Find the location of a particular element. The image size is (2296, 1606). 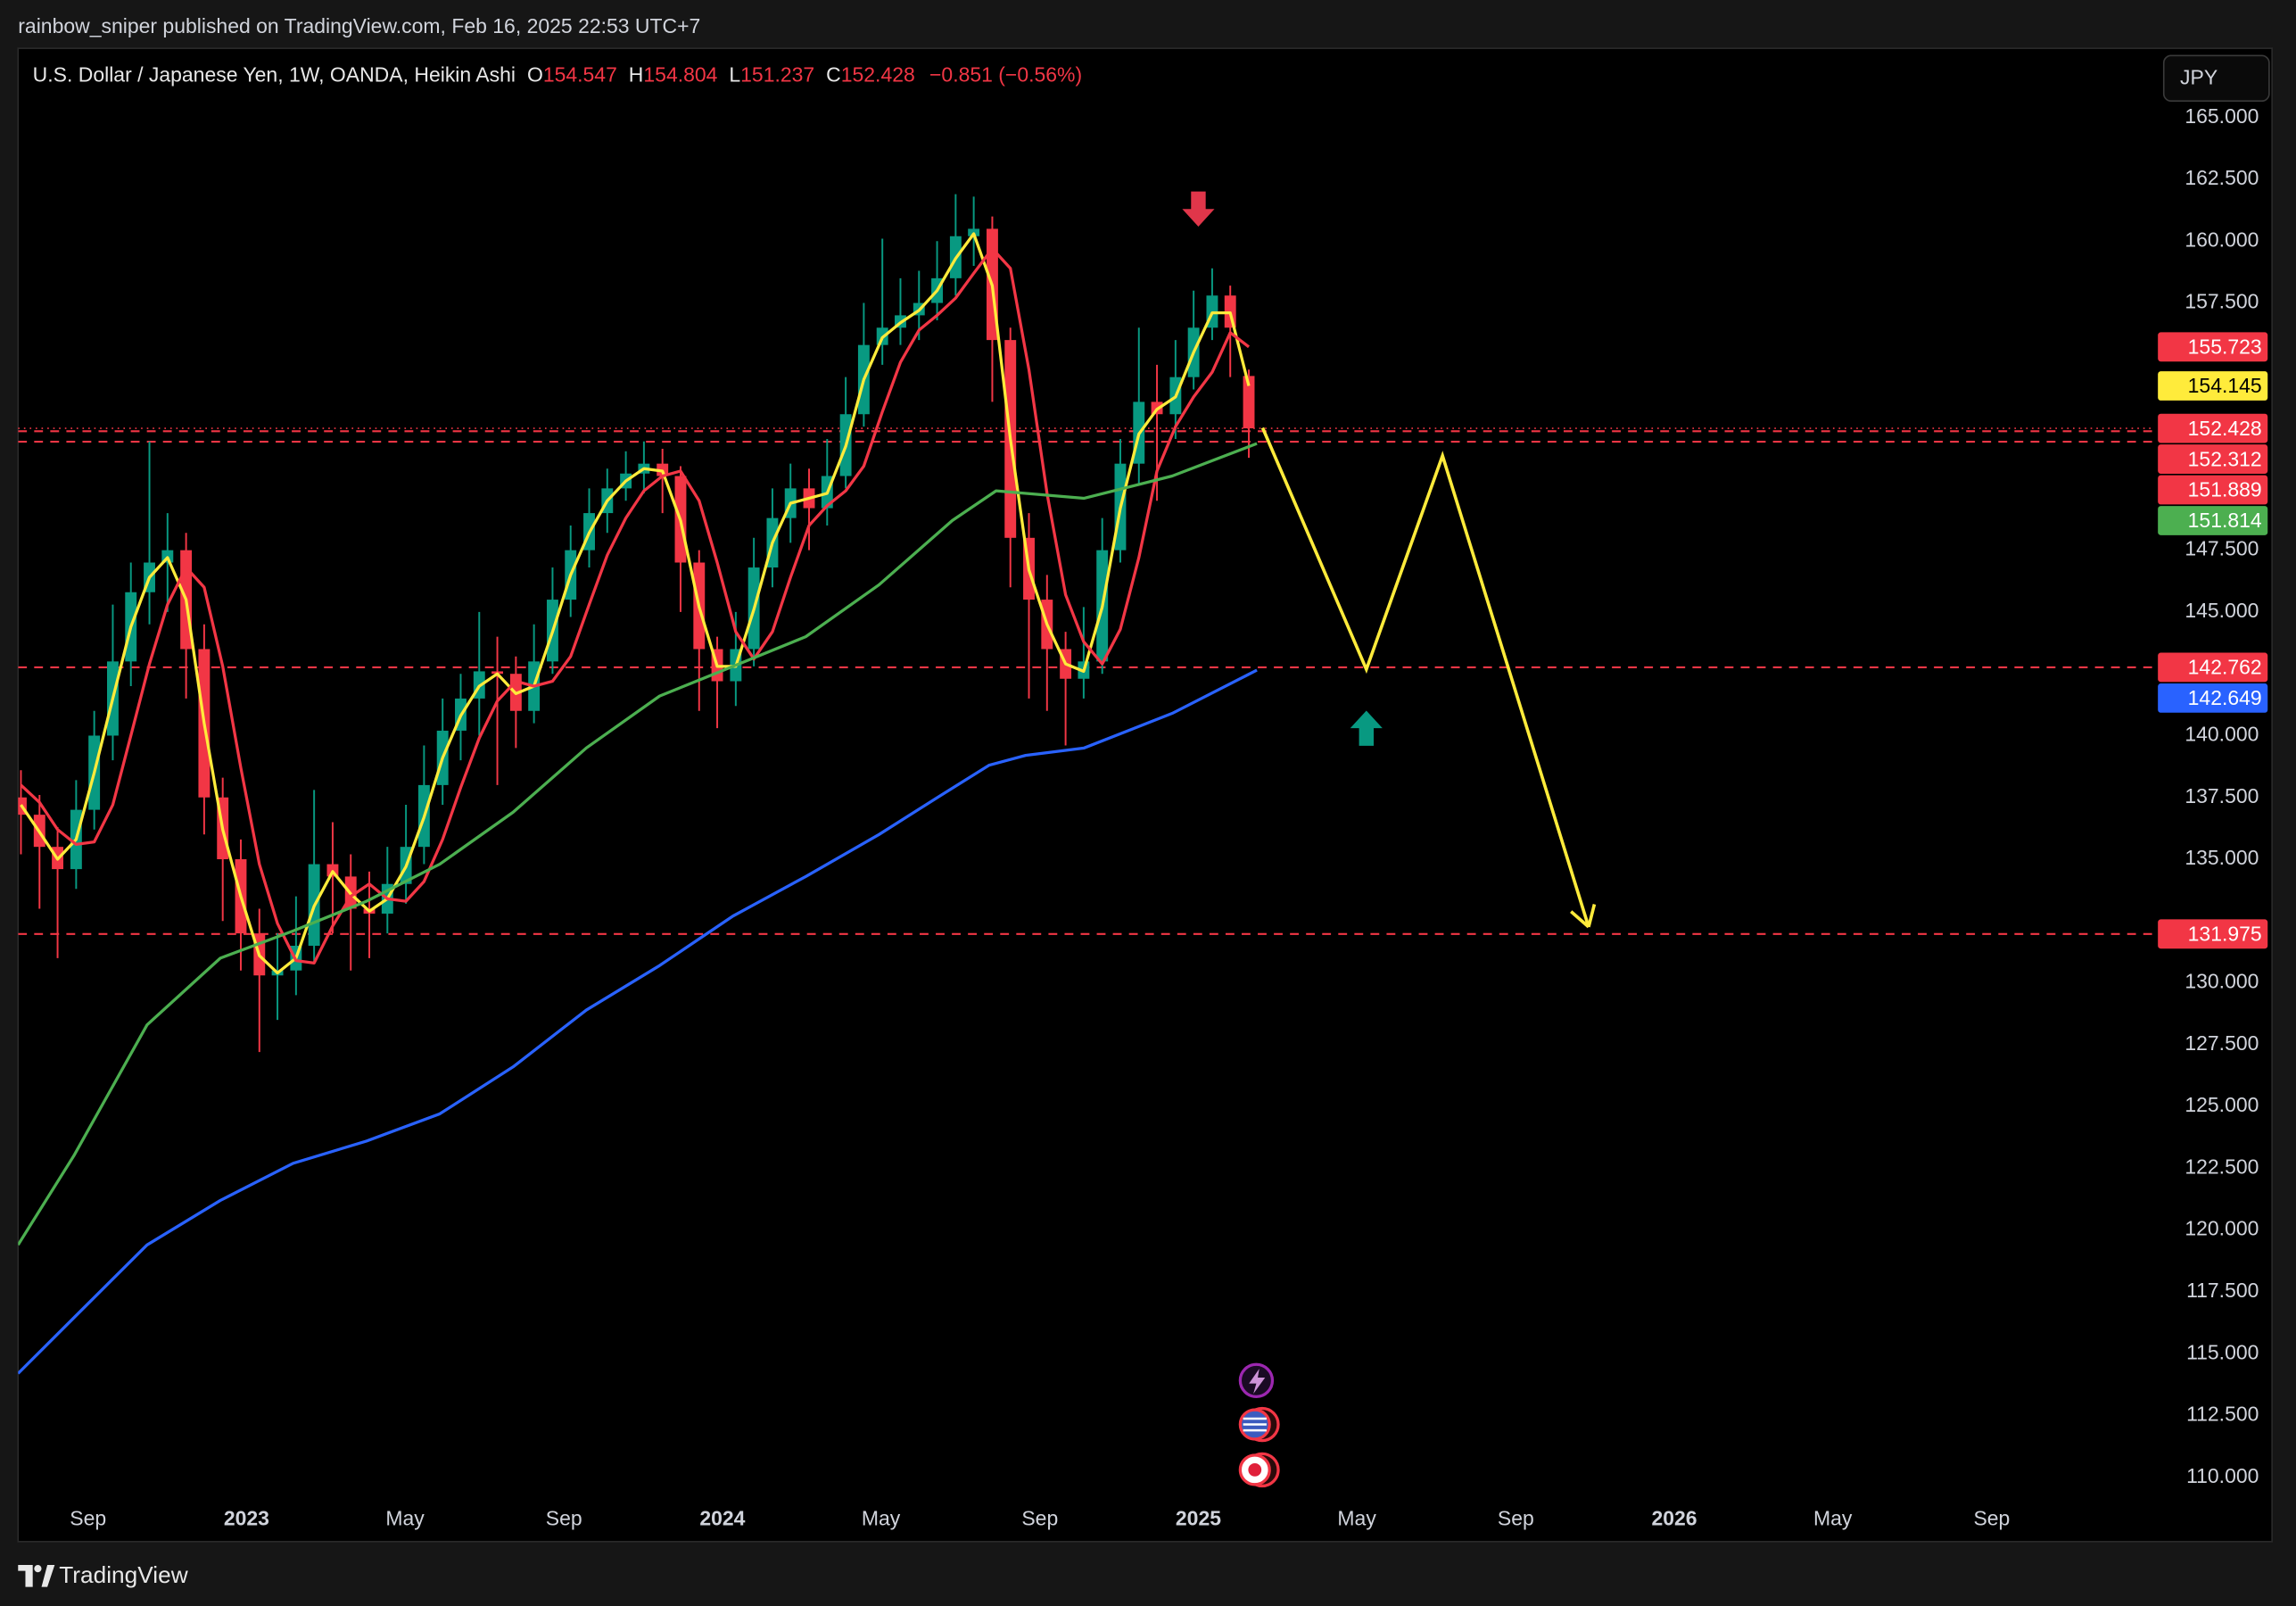

y-tick-label: 160.000 is located at coordinates (2222, 240).